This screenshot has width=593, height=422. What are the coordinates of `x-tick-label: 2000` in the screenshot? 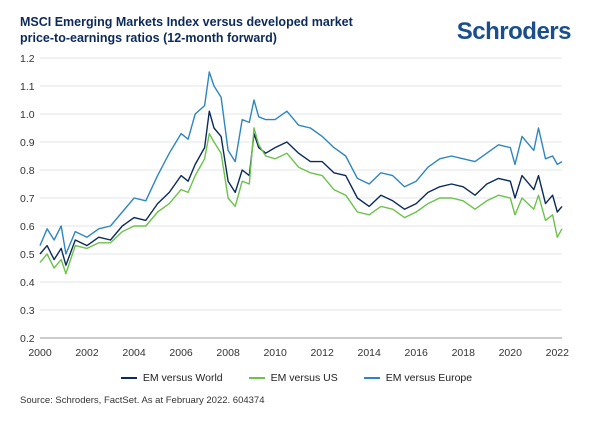 It's located at (40, 353).